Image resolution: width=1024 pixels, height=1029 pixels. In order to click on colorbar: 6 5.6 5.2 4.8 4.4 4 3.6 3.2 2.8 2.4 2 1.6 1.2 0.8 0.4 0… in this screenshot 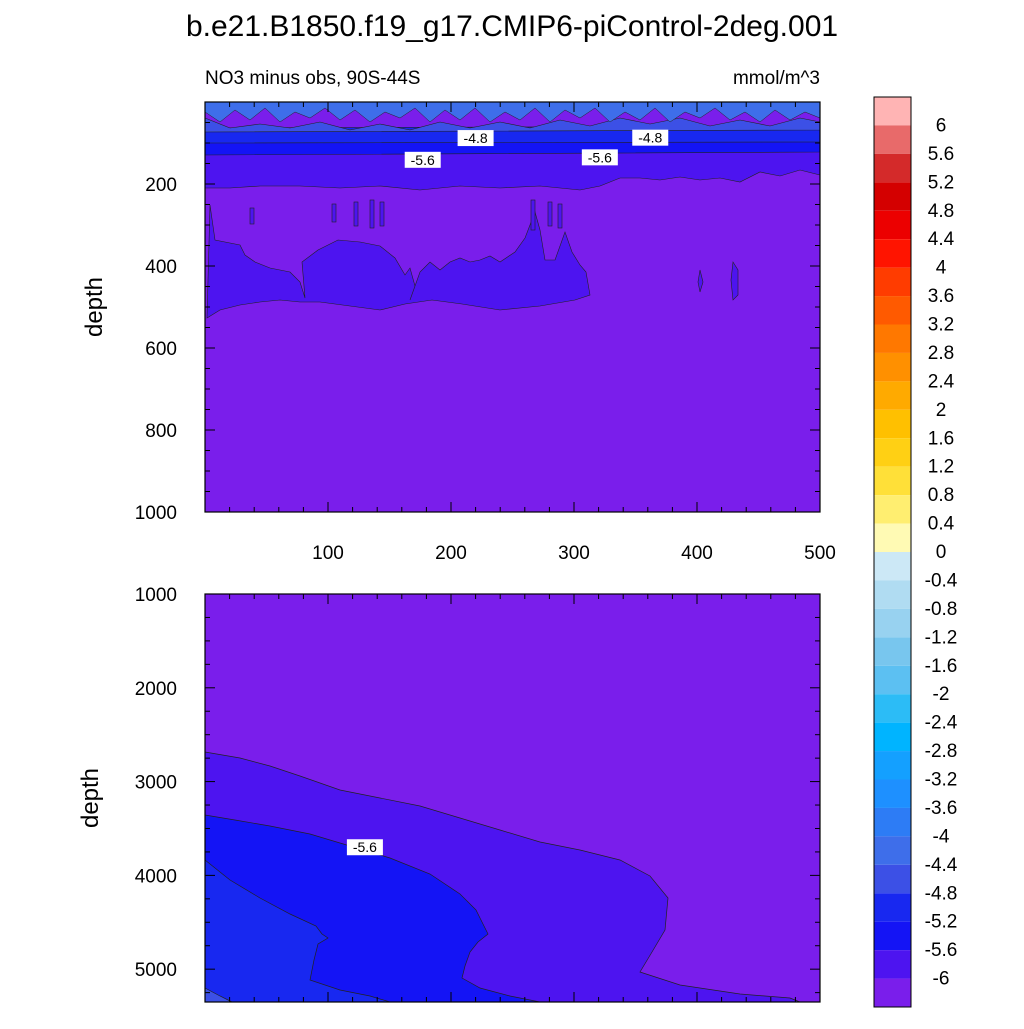, I will do `click(915, 552)`.